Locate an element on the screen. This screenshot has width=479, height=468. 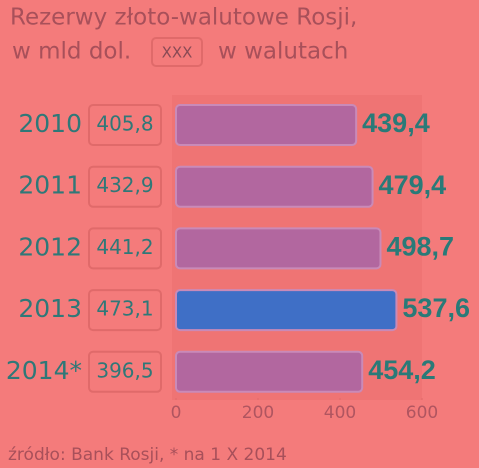
value-label: 454,2 is located at coordinates (402, 370).